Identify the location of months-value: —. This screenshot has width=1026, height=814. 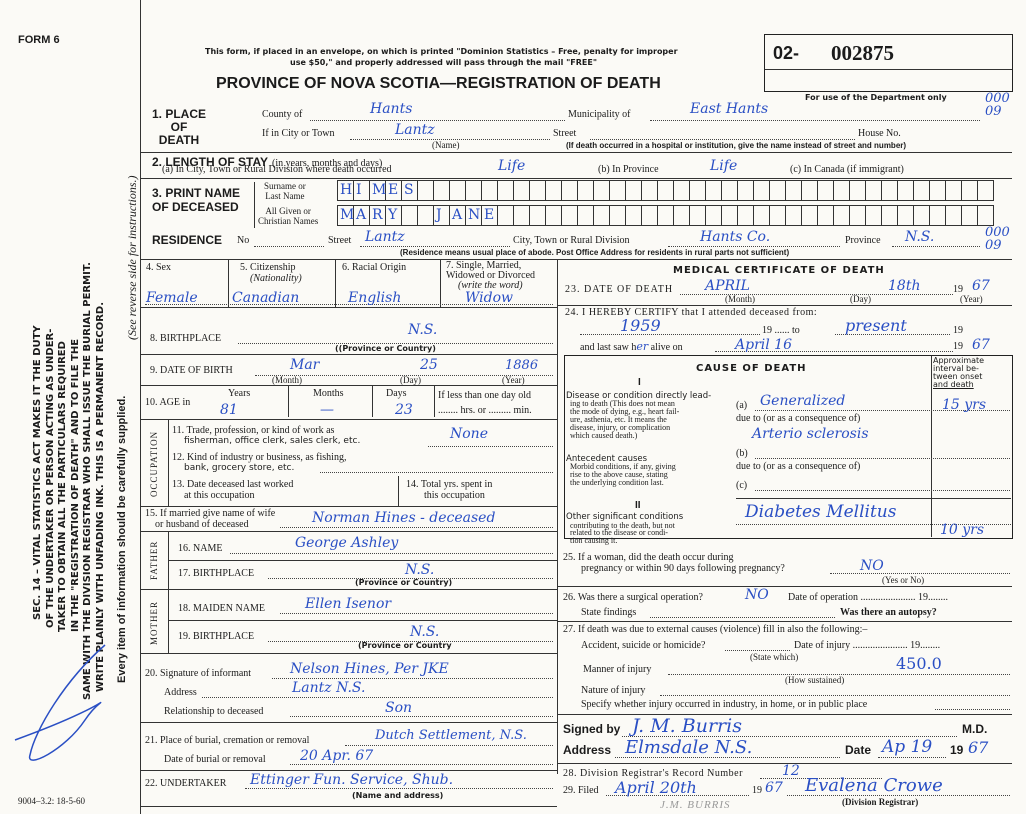
(327, 410).